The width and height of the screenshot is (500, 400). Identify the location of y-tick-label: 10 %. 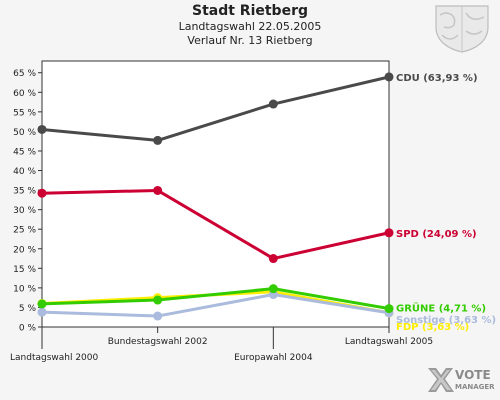
(24, 289).